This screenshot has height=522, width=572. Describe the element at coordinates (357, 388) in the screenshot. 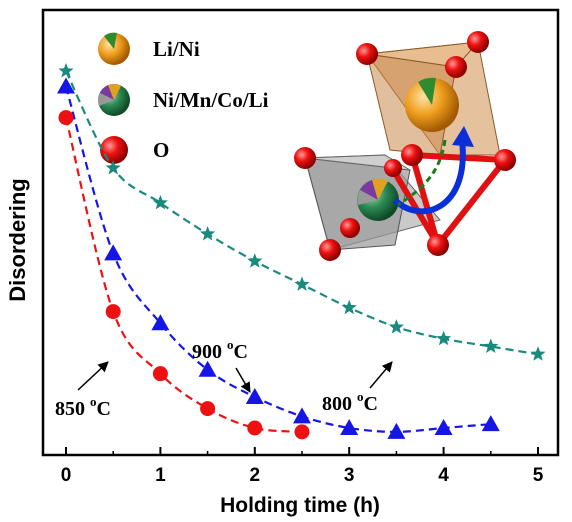

I see `annotation-800: 800 oC` at that location.